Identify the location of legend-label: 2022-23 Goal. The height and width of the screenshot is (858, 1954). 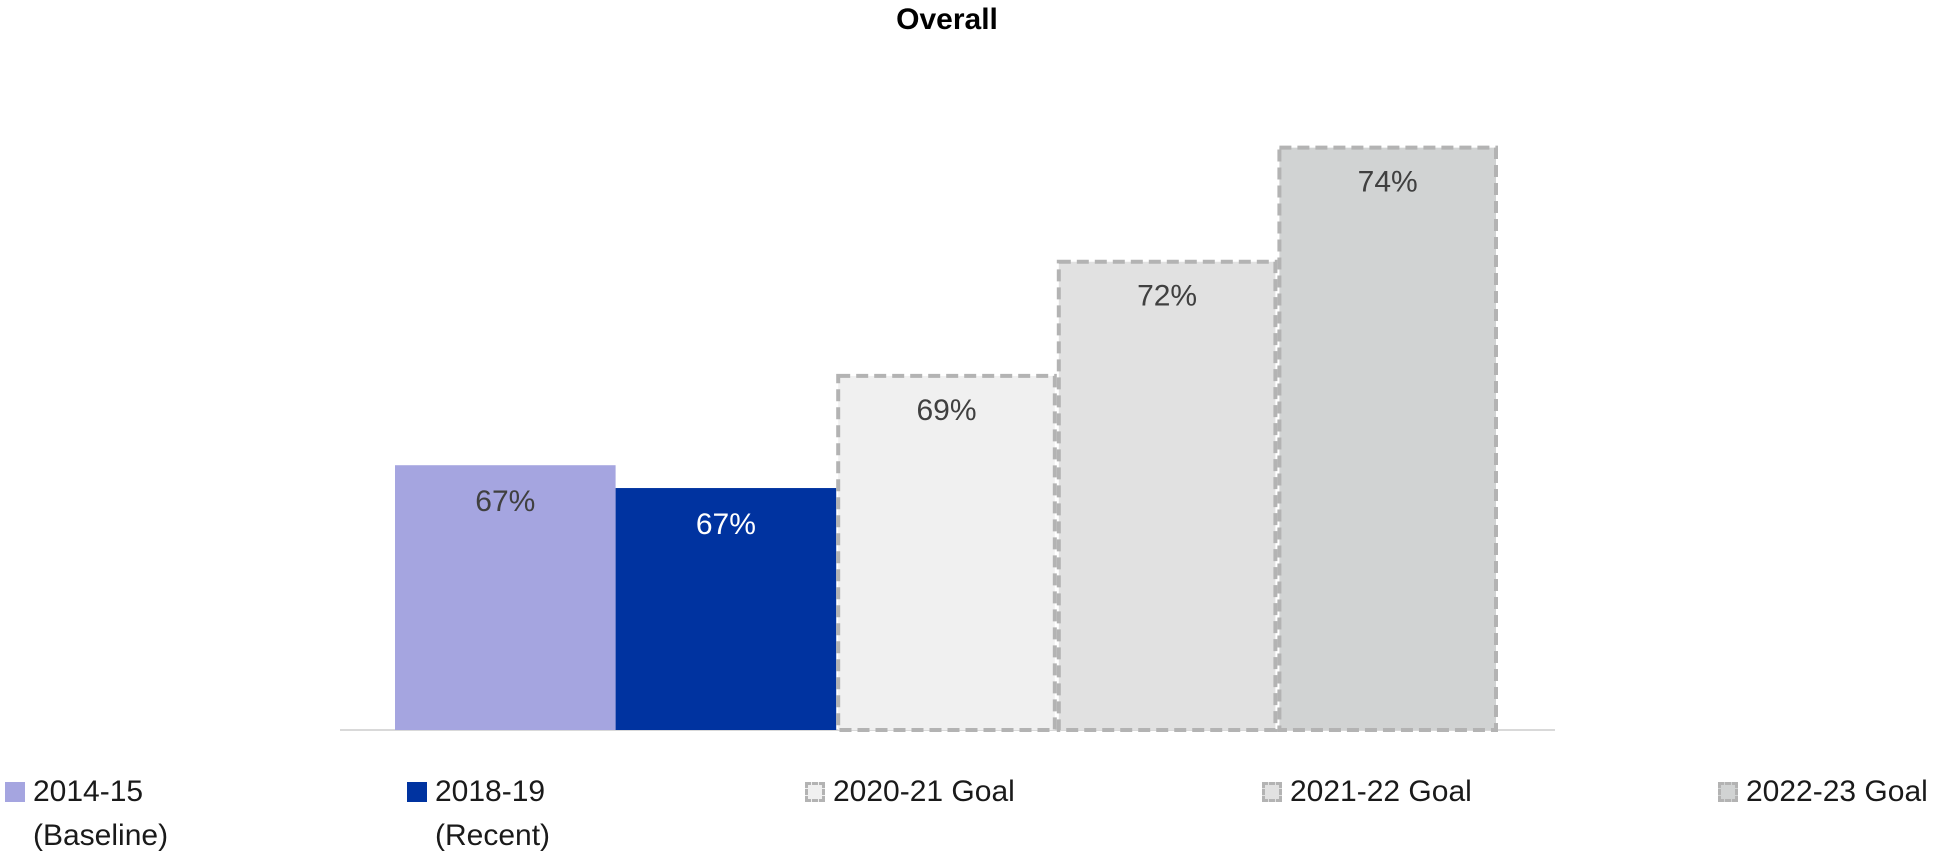
(1837, 791).